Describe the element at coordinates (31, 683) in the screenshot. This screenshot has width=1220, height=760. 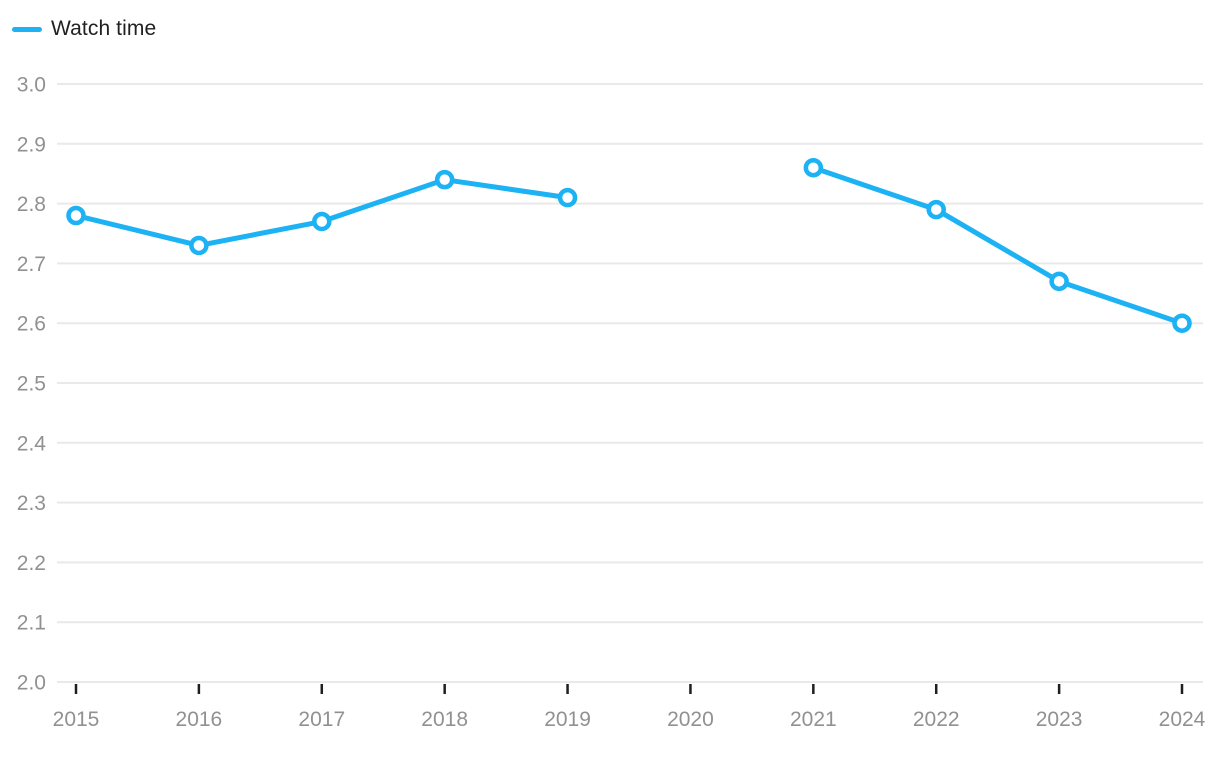
I see `y-tick-label: 2.0` at that location.